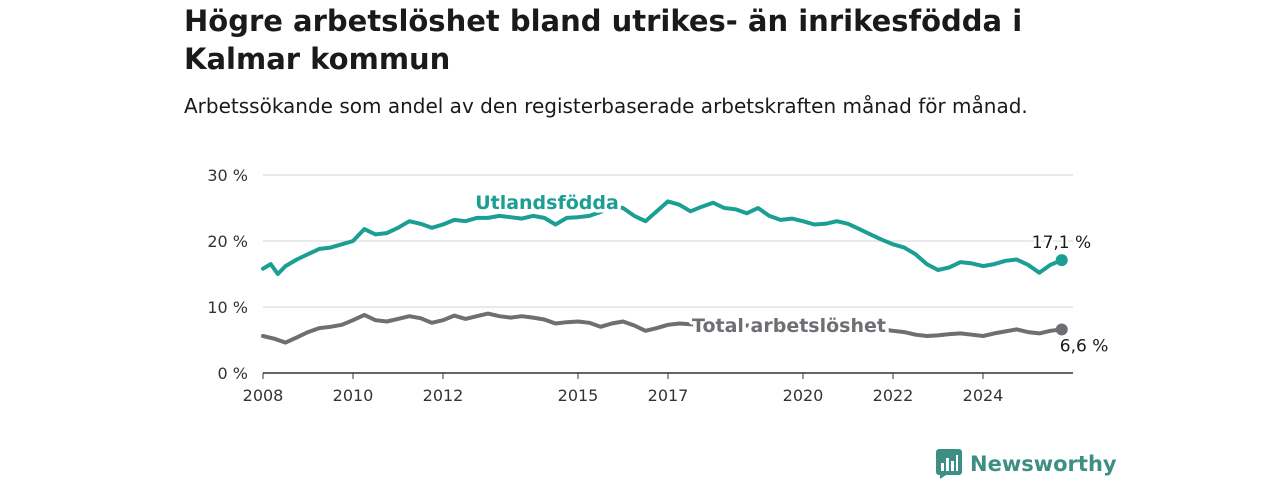 This screenshot has height=480, width=1280. I want to click on end-value-label-0: 17,1 %, so click(1061, 243).